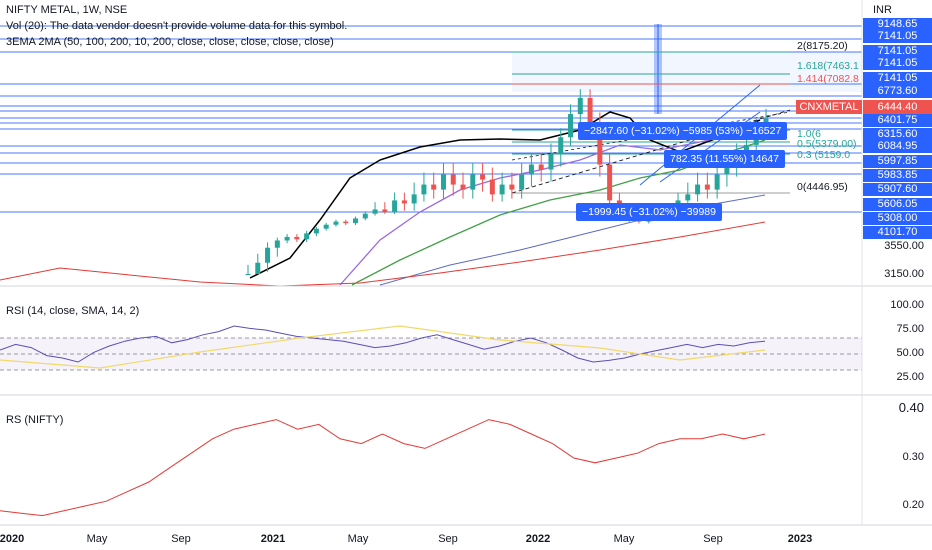  I want to click on fib-level-label: 0.5(5379.00), so click(827, 144).